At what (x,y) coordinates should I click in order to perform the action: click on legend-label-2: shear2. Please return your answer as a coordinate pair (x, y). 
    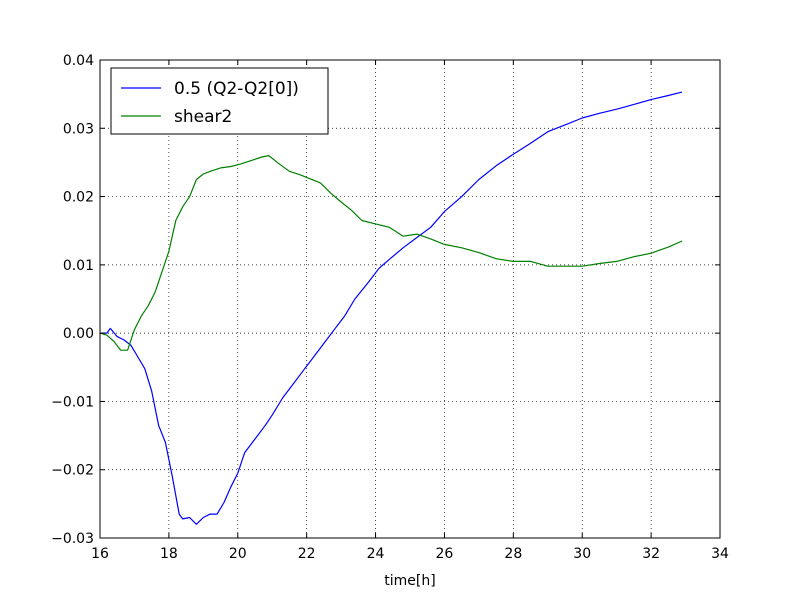
    Looking at the image, I should click on (203, 117).